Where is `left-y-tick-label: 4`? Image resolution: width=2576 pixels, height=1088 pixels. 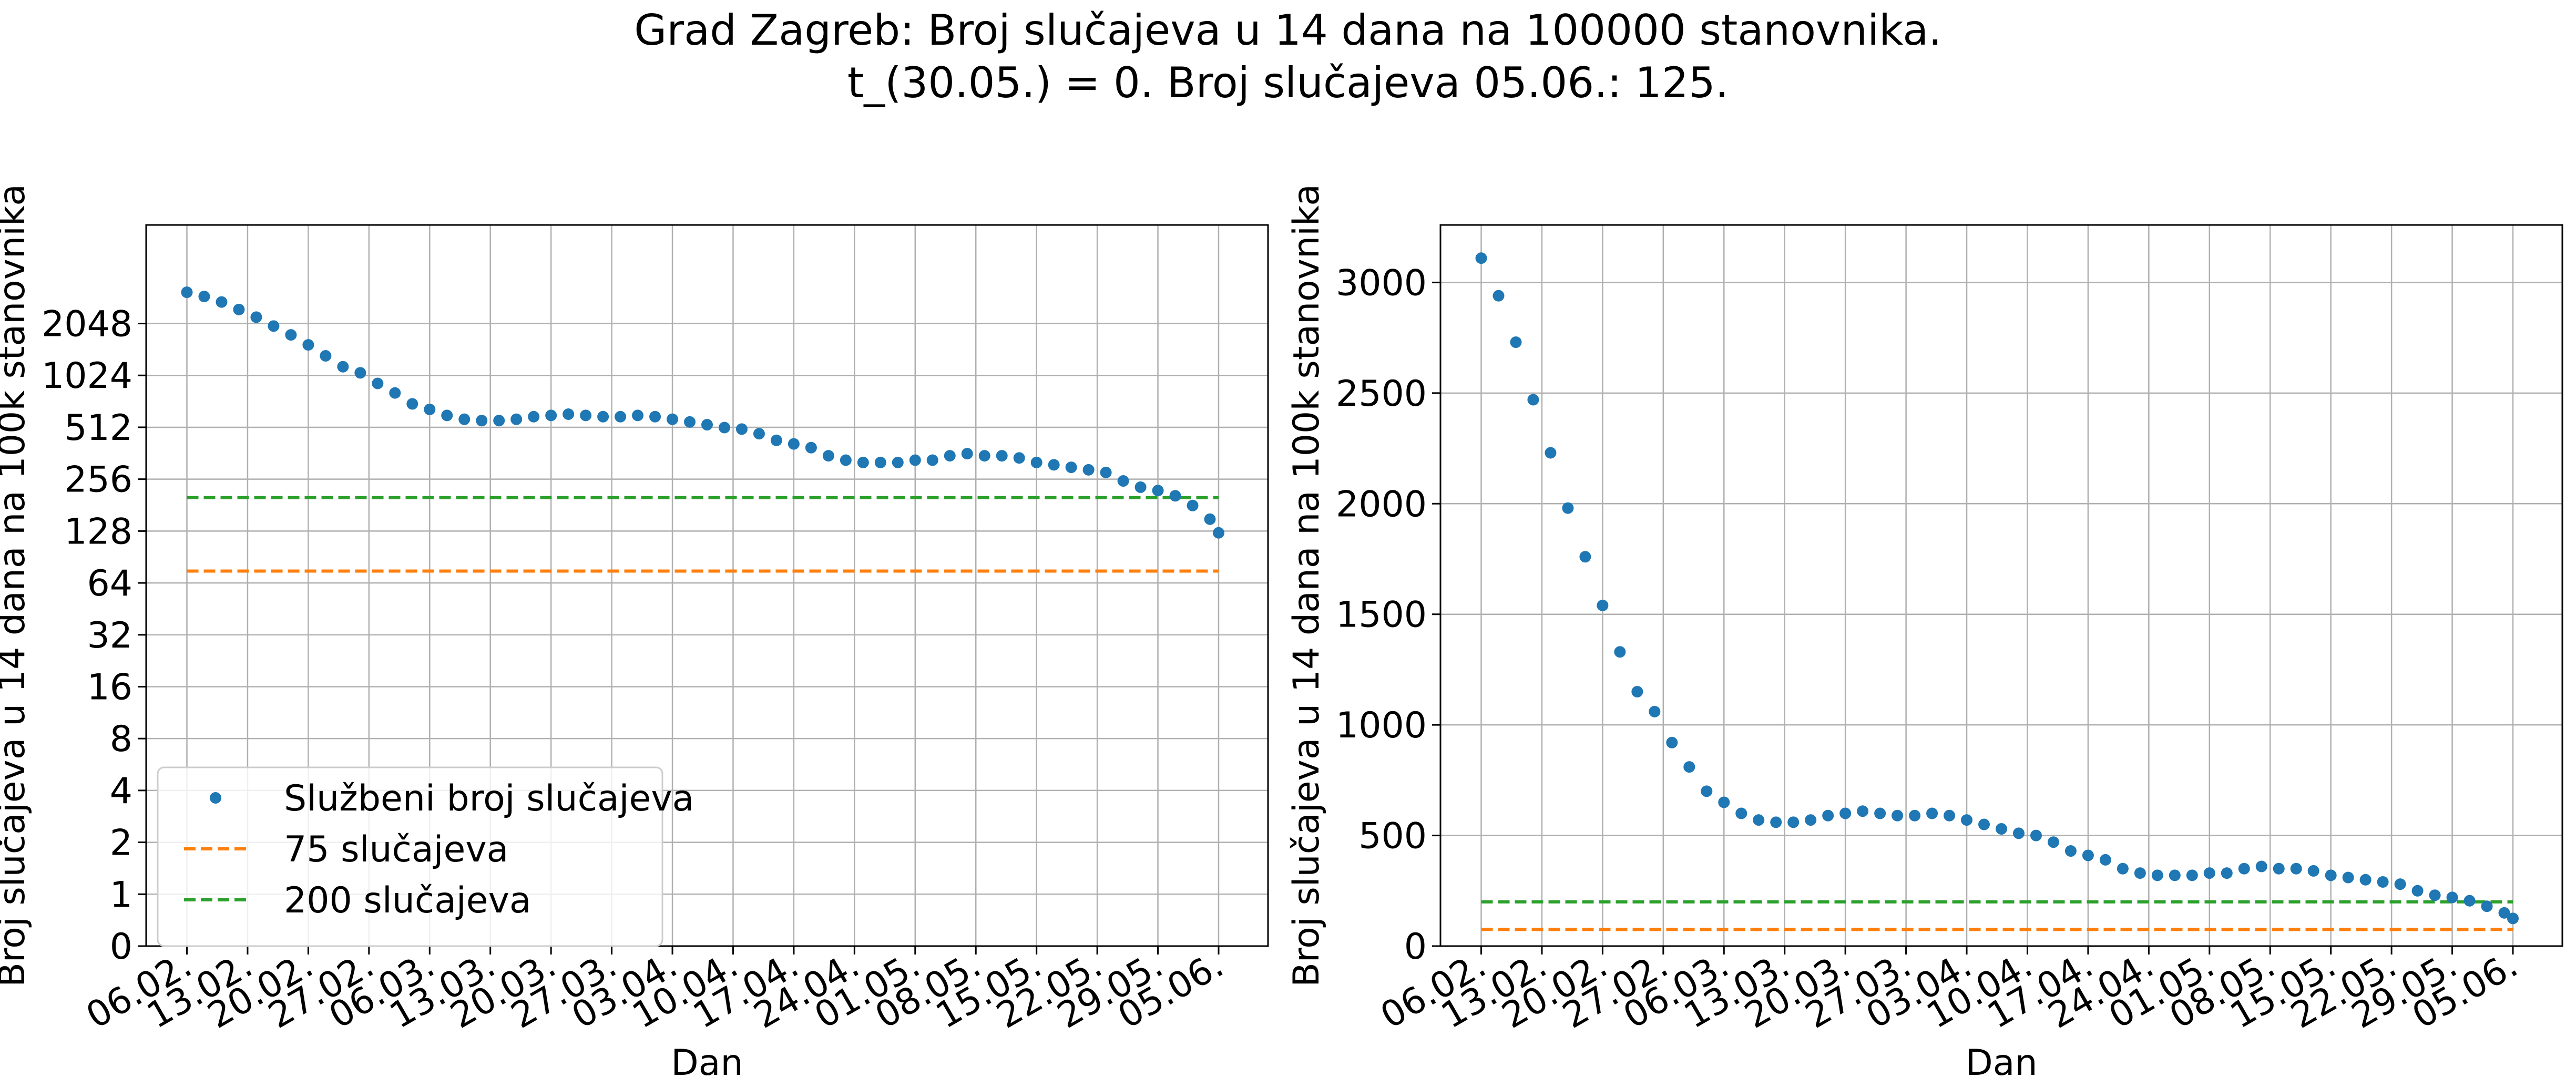
left-y-tick-label: 4 is located at coordinates (121, 791).